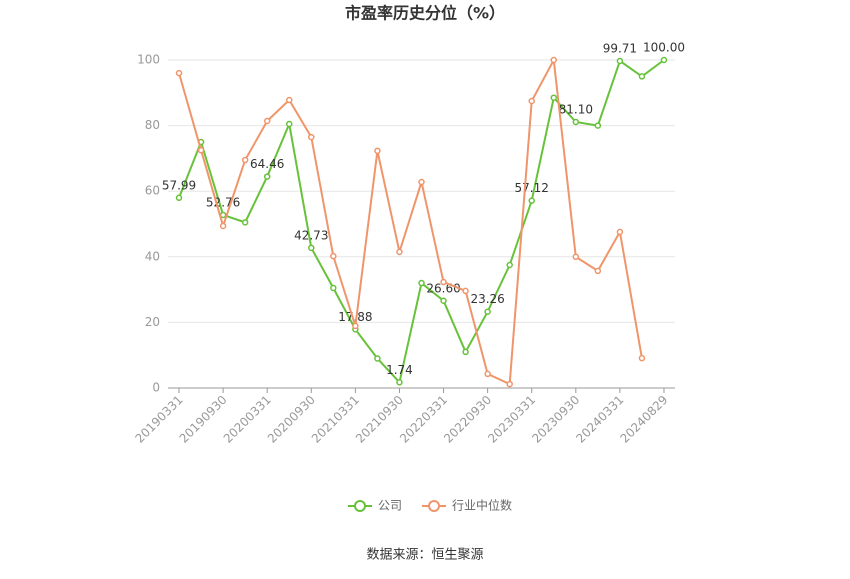 This screenshot has width=850, height=579. I want to click on data-label: 57.99, so click(179, 185).